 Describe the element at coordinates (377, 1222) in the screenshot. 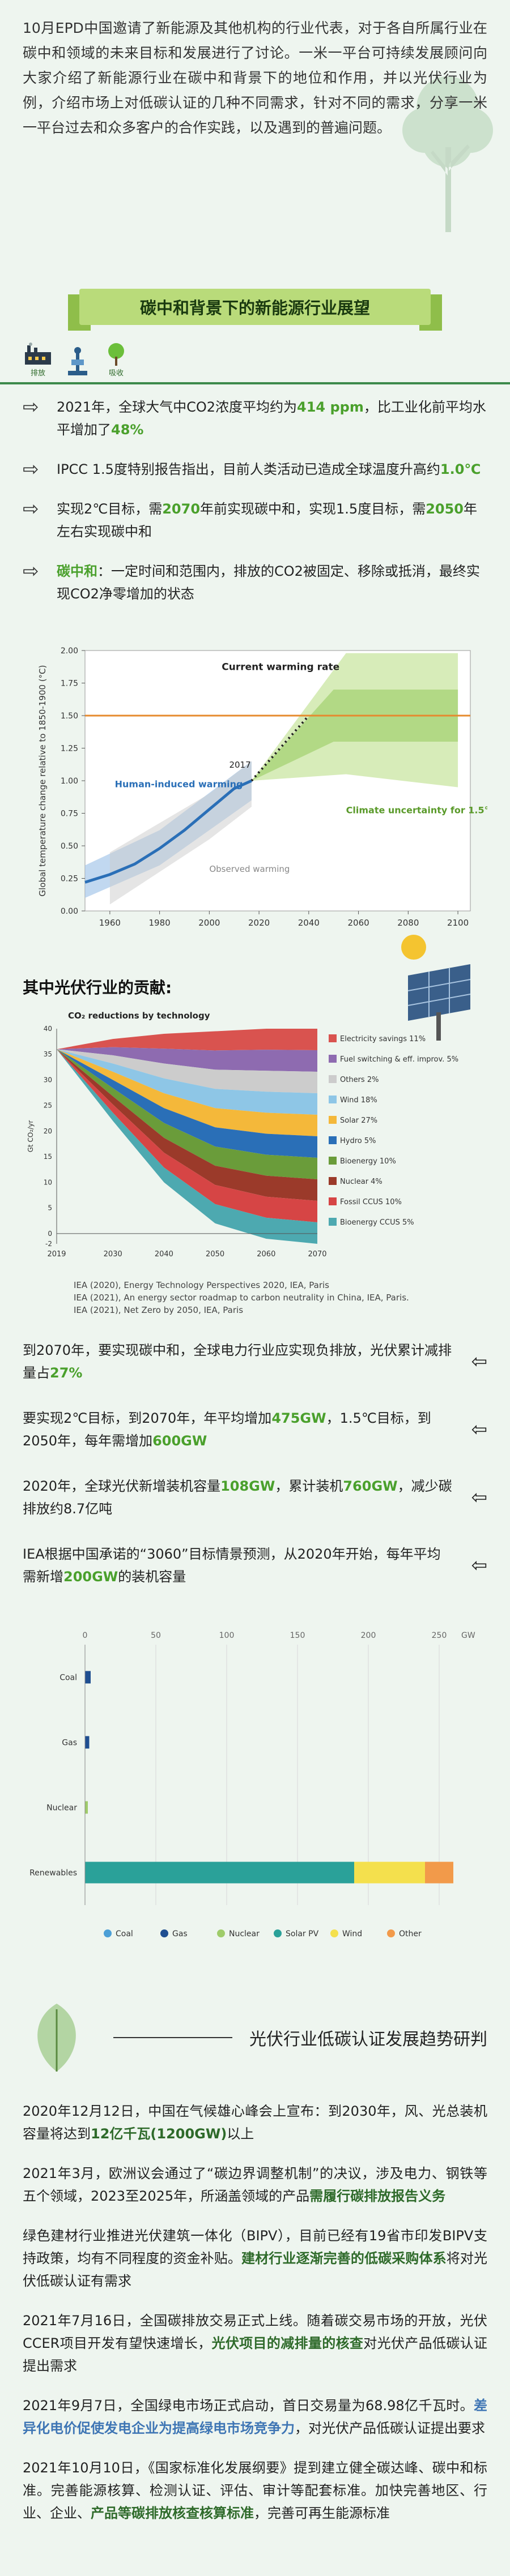

I see `legend-label: Bioenergy CCUS 5%` at that location.